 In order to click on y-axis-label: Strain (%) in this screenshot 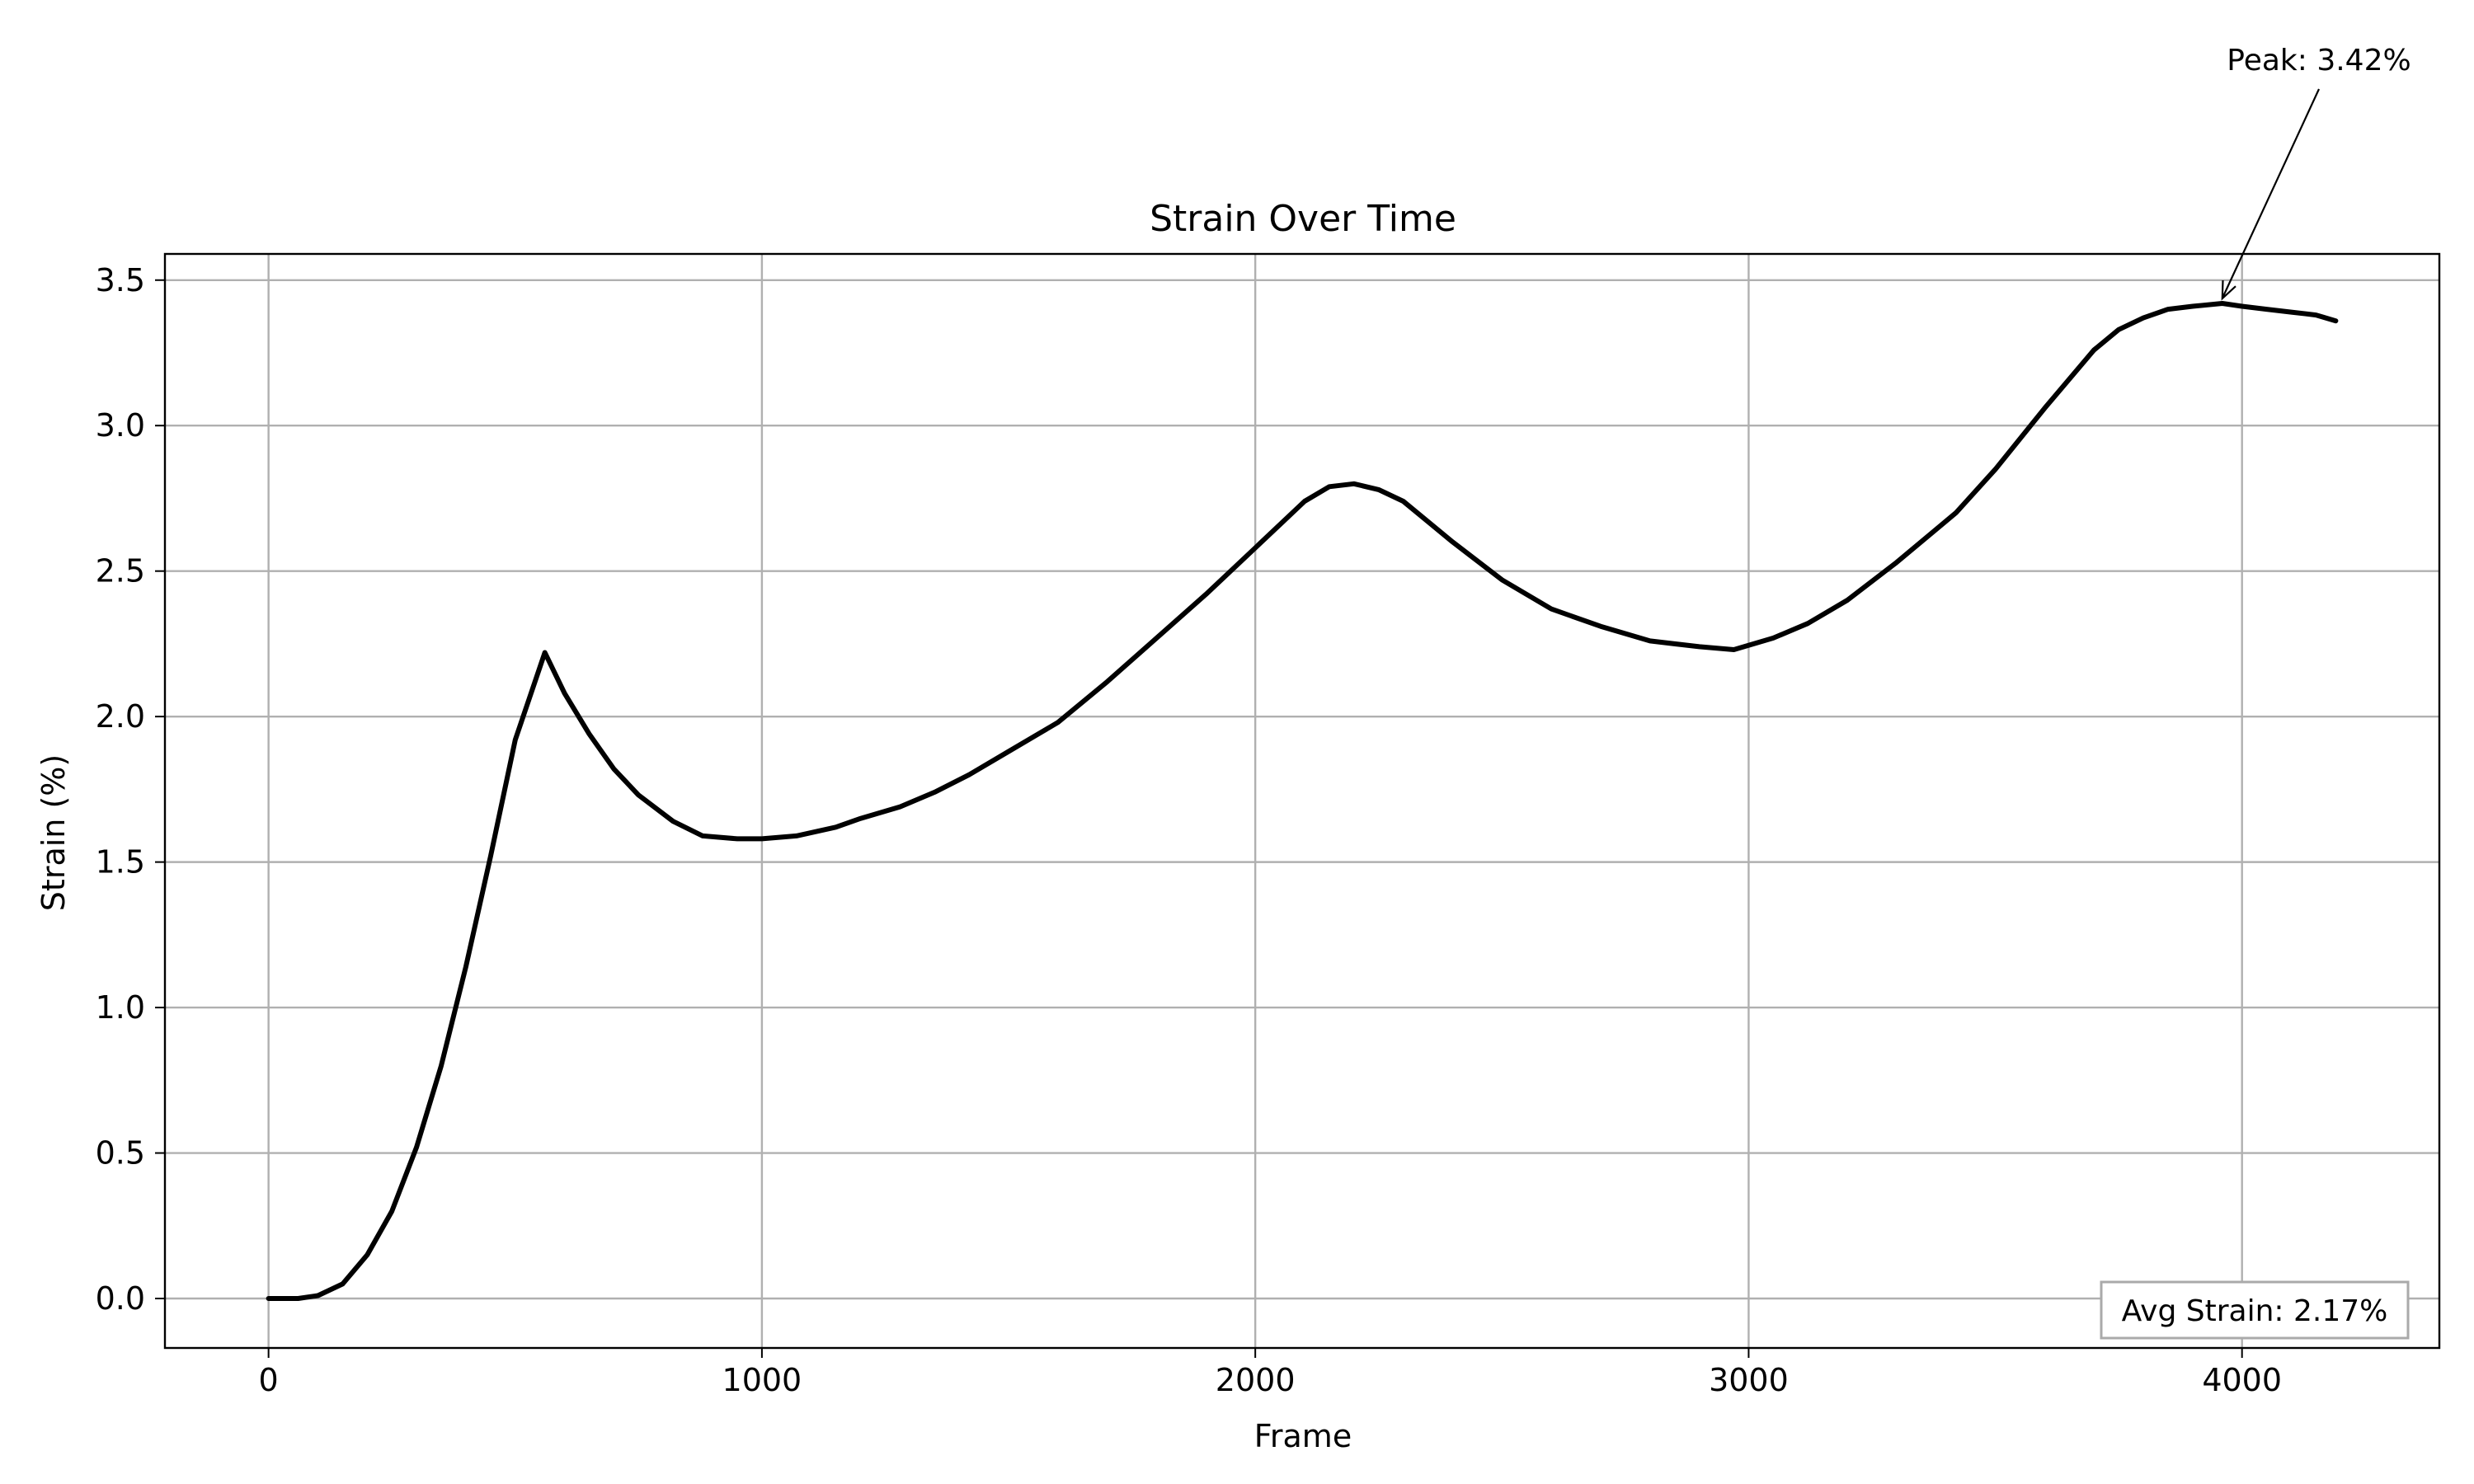, I will do `click(53, 832)`.